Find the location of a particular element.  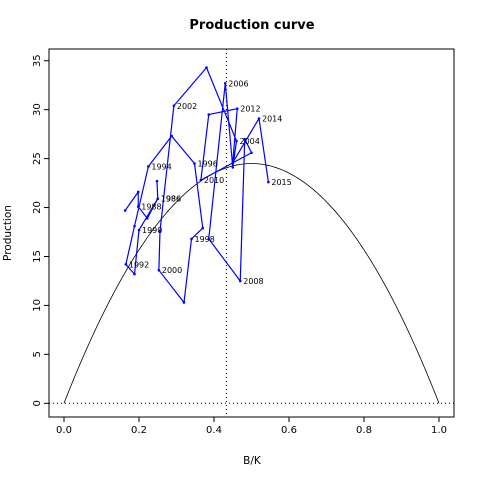

y-tick-label: 25 is located at coordinates (37, 158).